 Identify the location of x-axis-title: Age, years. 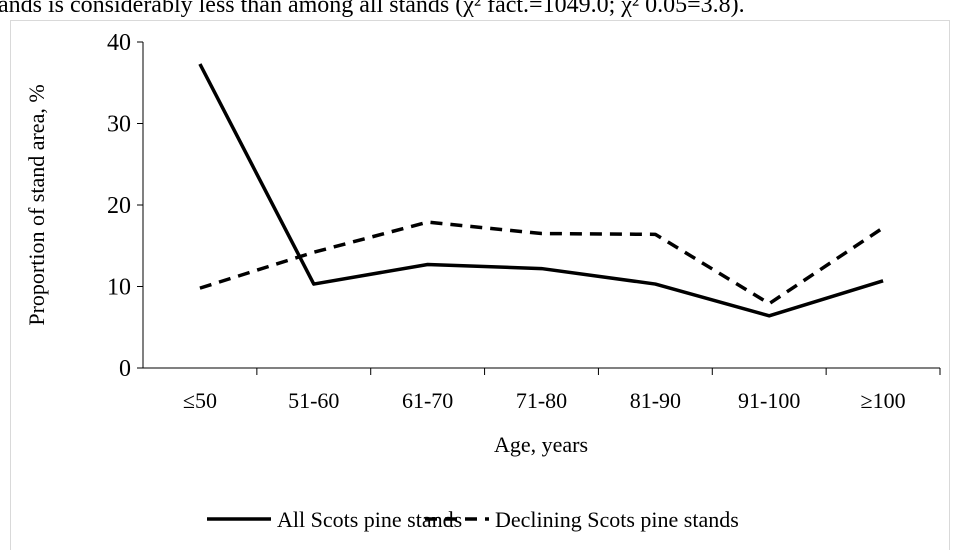
(541, 444).